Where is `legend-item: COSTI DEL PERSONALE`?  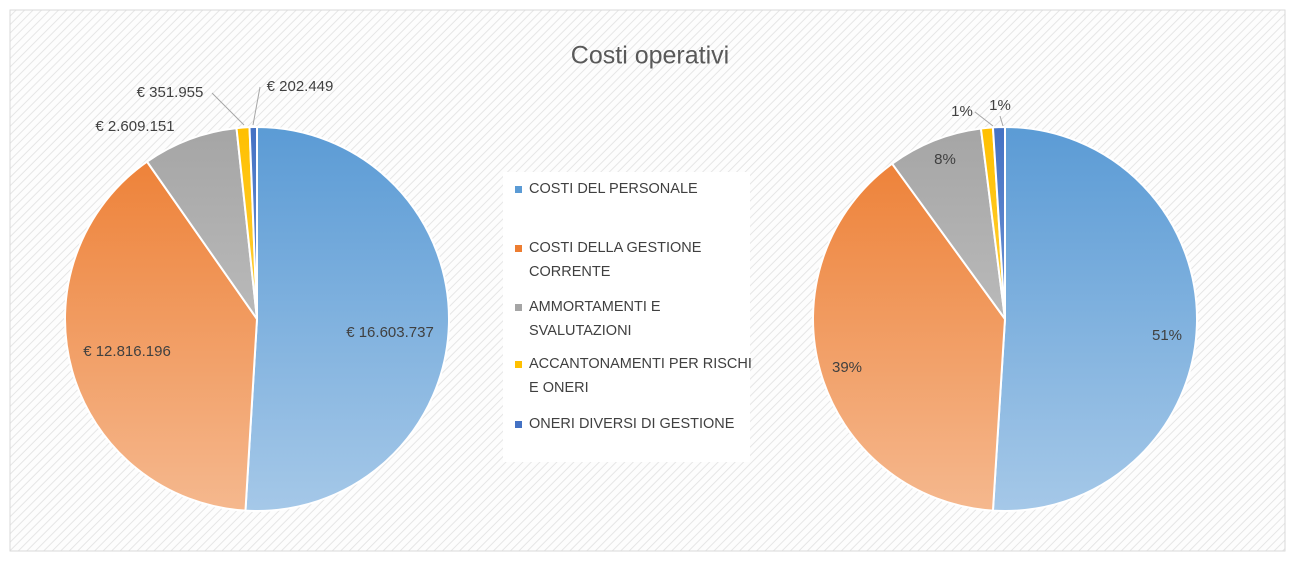
legend-item: COSTI DEL PERSONALE is located at coordinates (637, 189).